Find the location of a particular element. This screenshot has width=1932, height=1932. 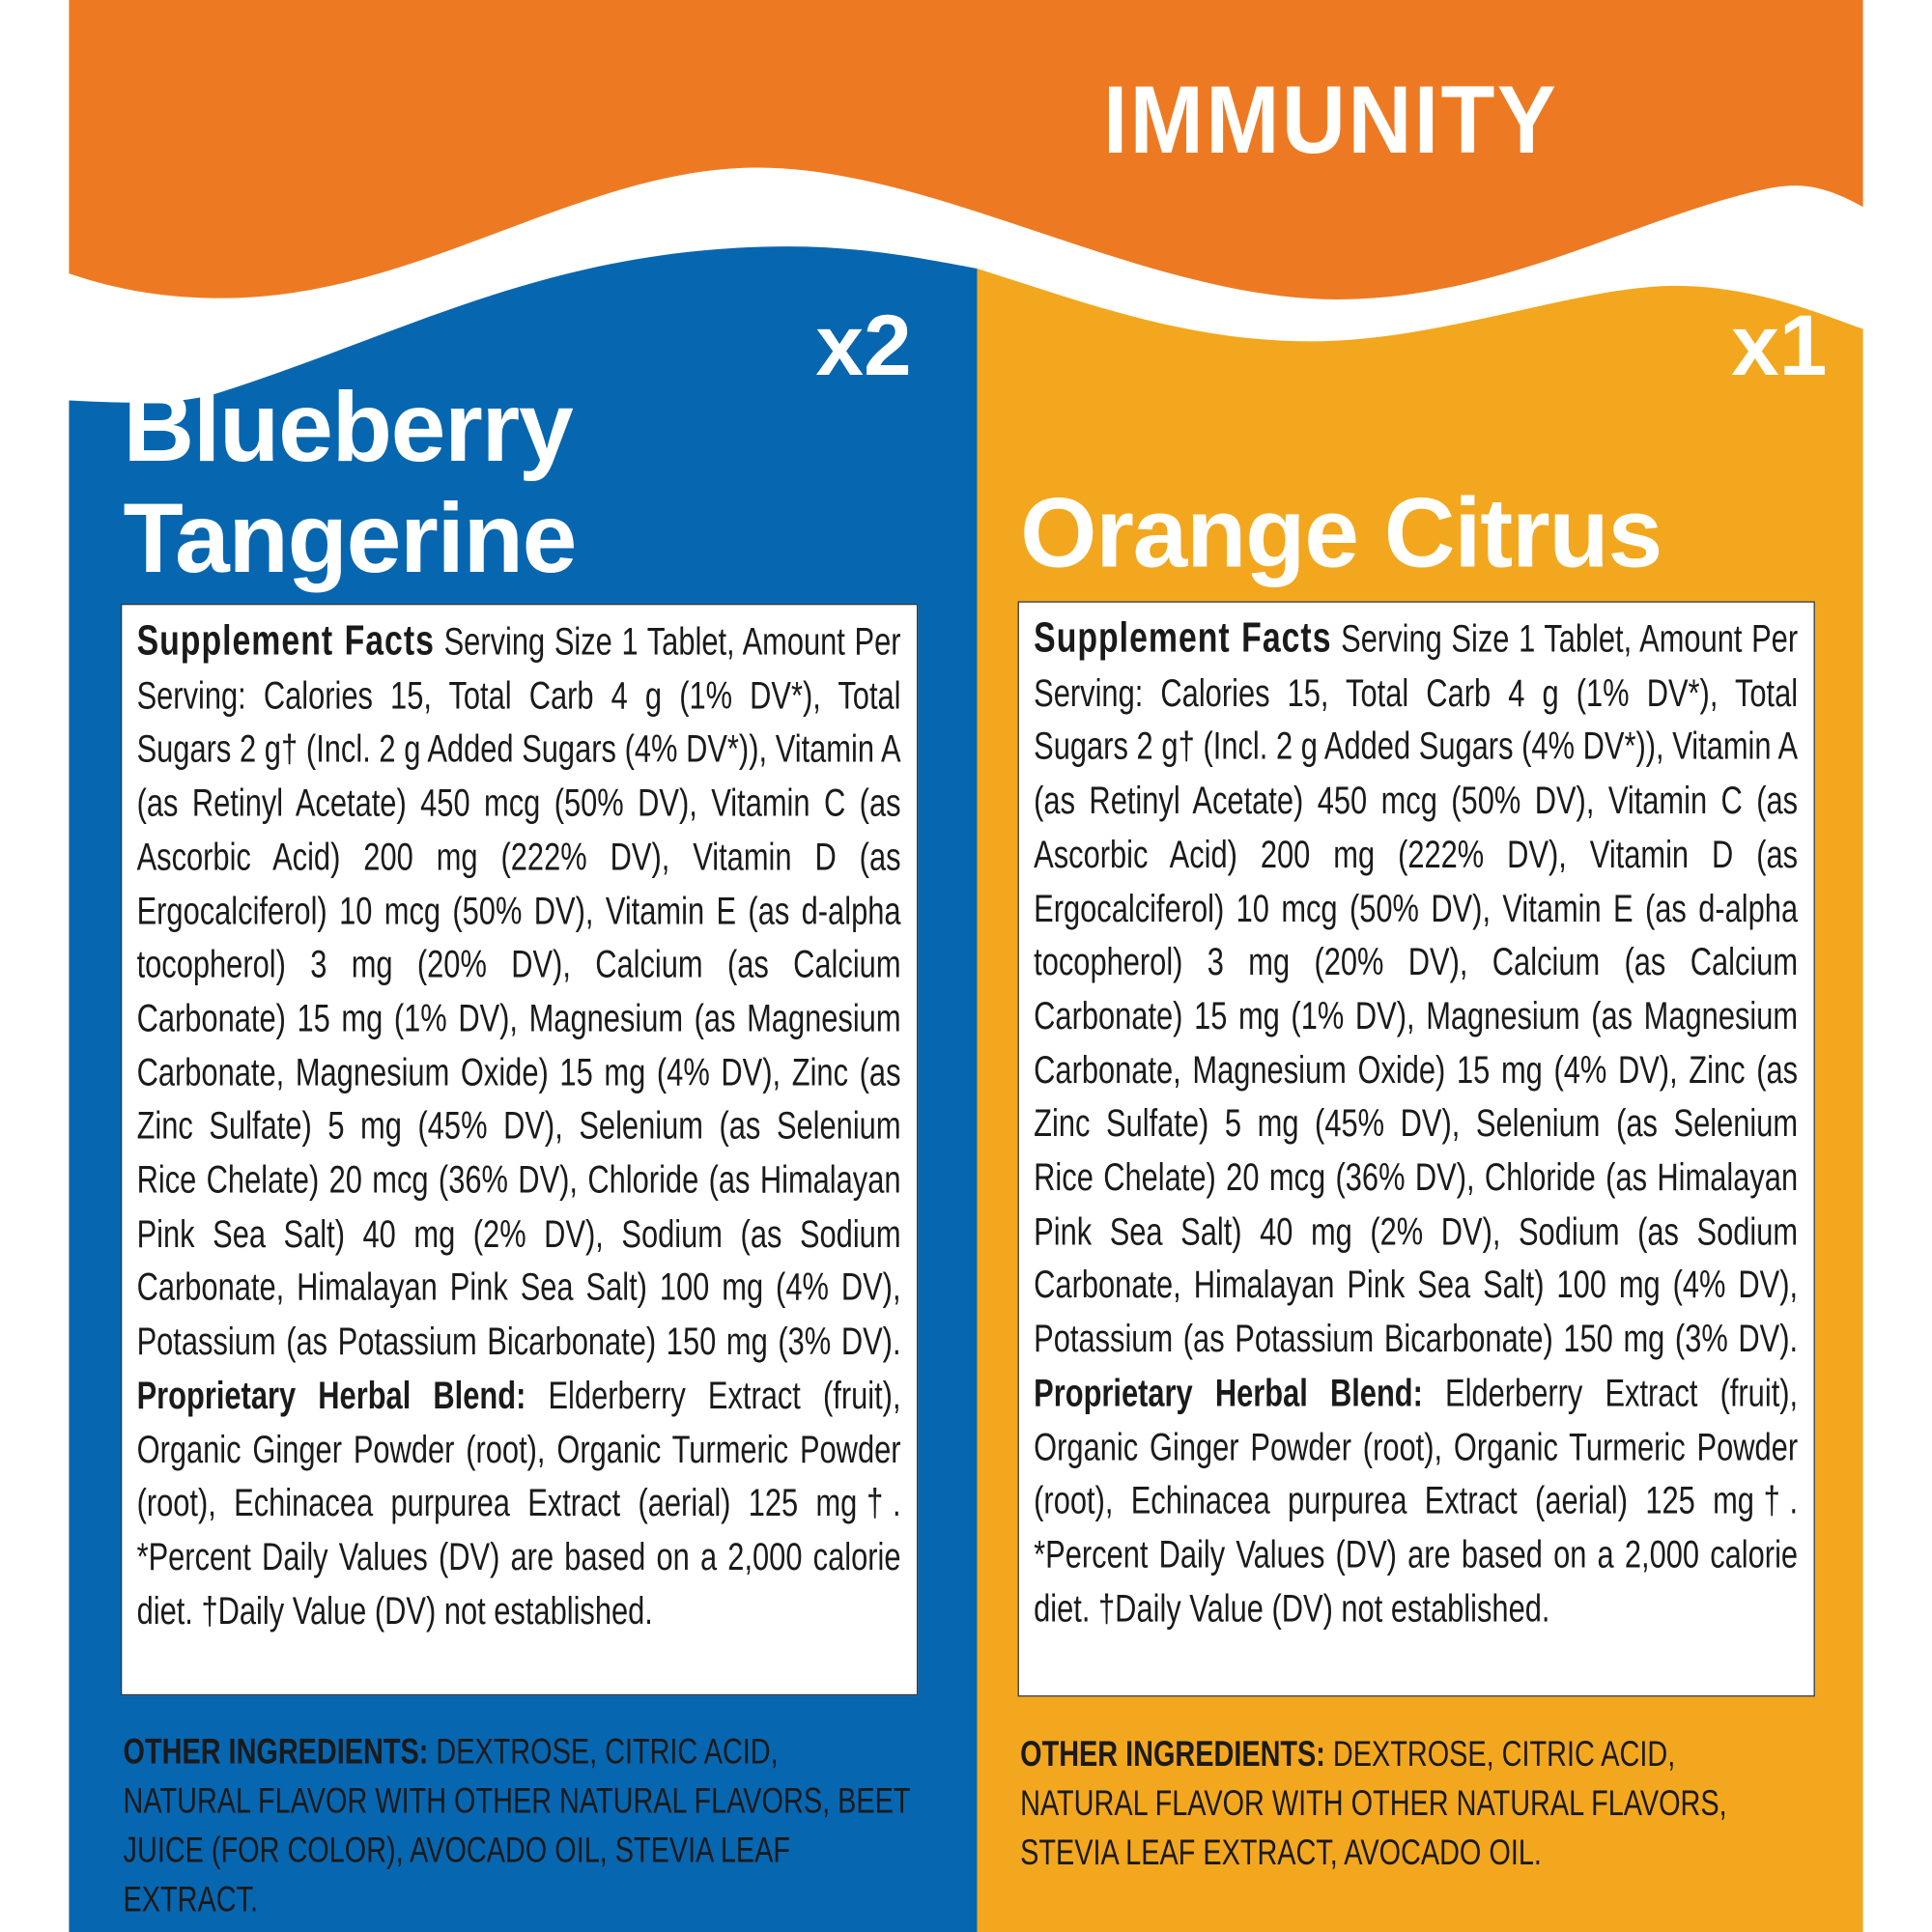

quantity-badge: x2 is located at coordinates (863, 345).